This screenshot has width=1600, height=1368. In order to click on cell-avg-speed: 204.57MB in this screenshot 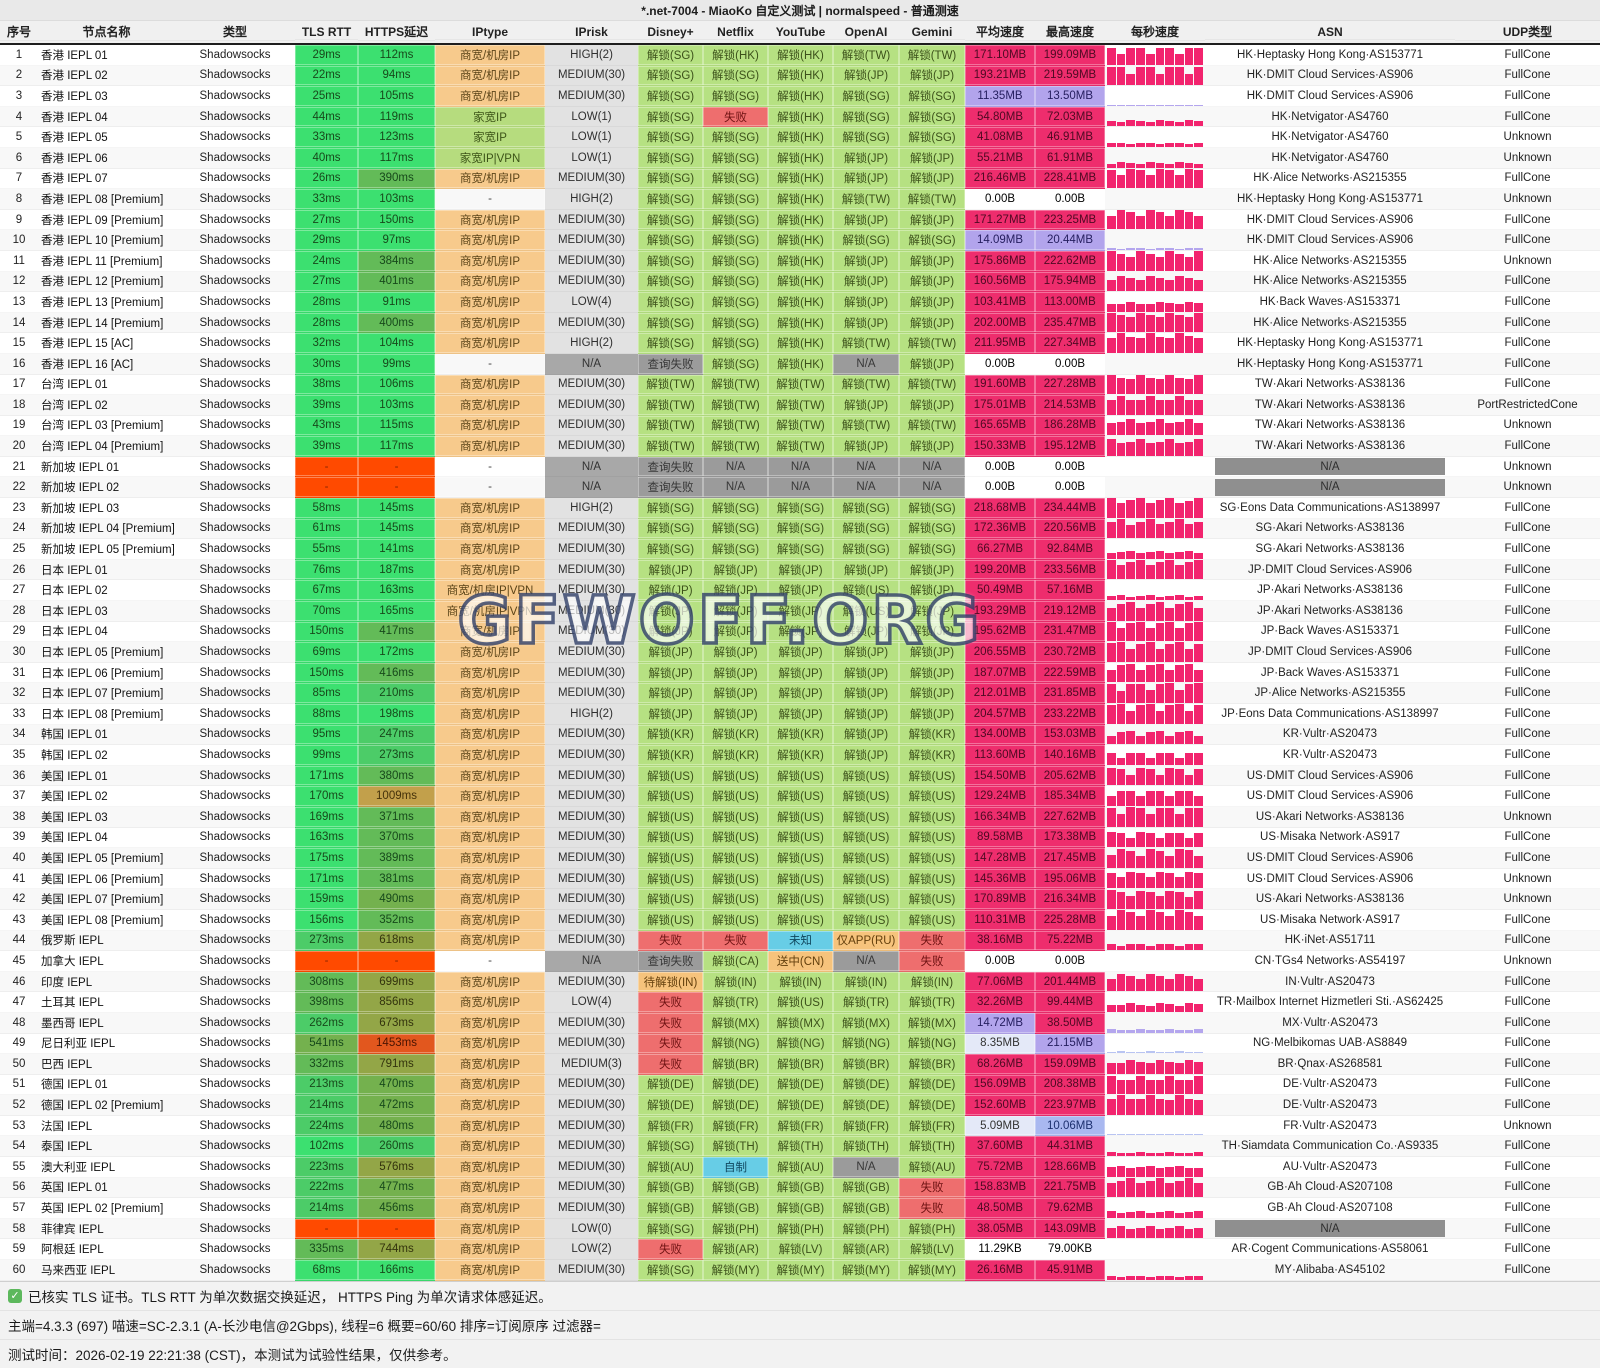, I will do `click(1000, 714)`.